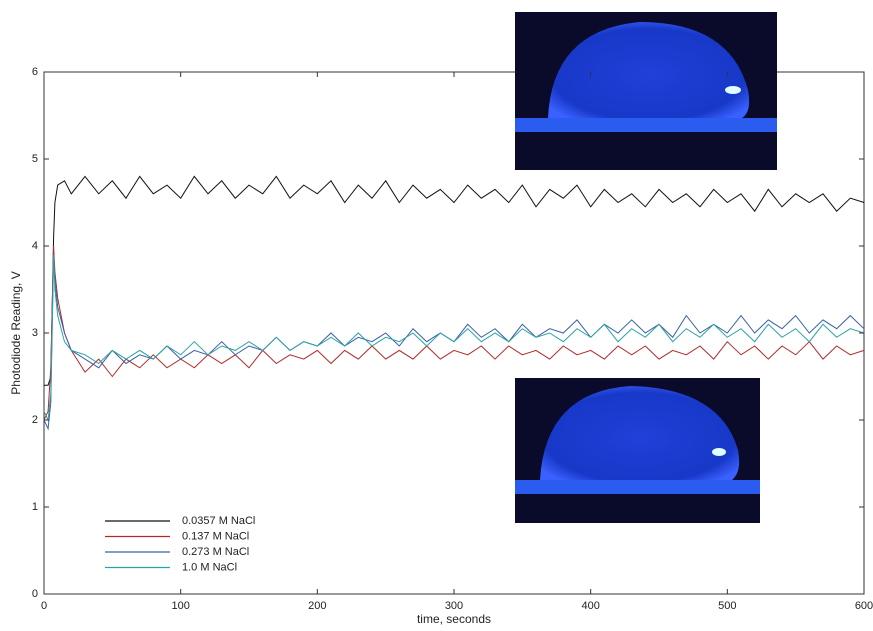 The width and height of the screenshot is (873, 631). What do you see at coordinates (44, 606) in the screenshot?
I see `x-tick-label: 0` at bounding box center [44, 606].